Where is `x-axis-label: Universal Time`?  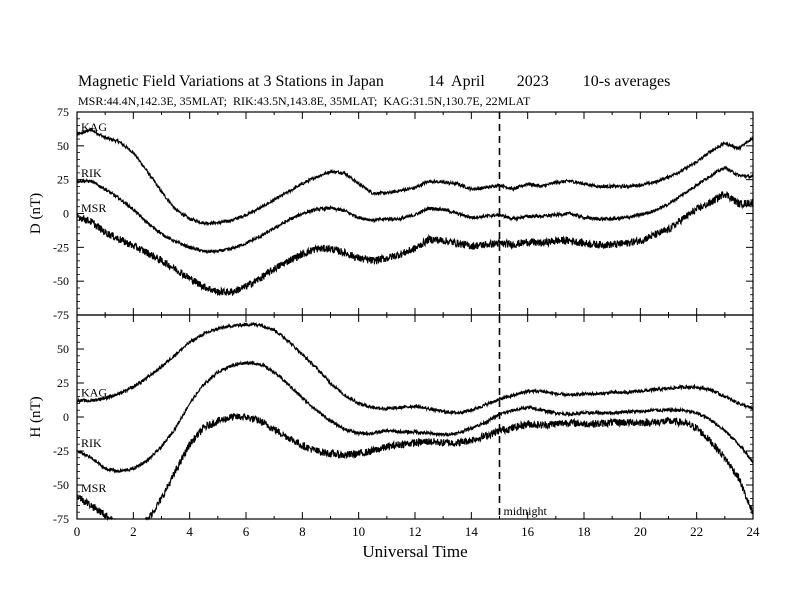 x-axis-label: Universal Time is located at coordinates (414, 551).